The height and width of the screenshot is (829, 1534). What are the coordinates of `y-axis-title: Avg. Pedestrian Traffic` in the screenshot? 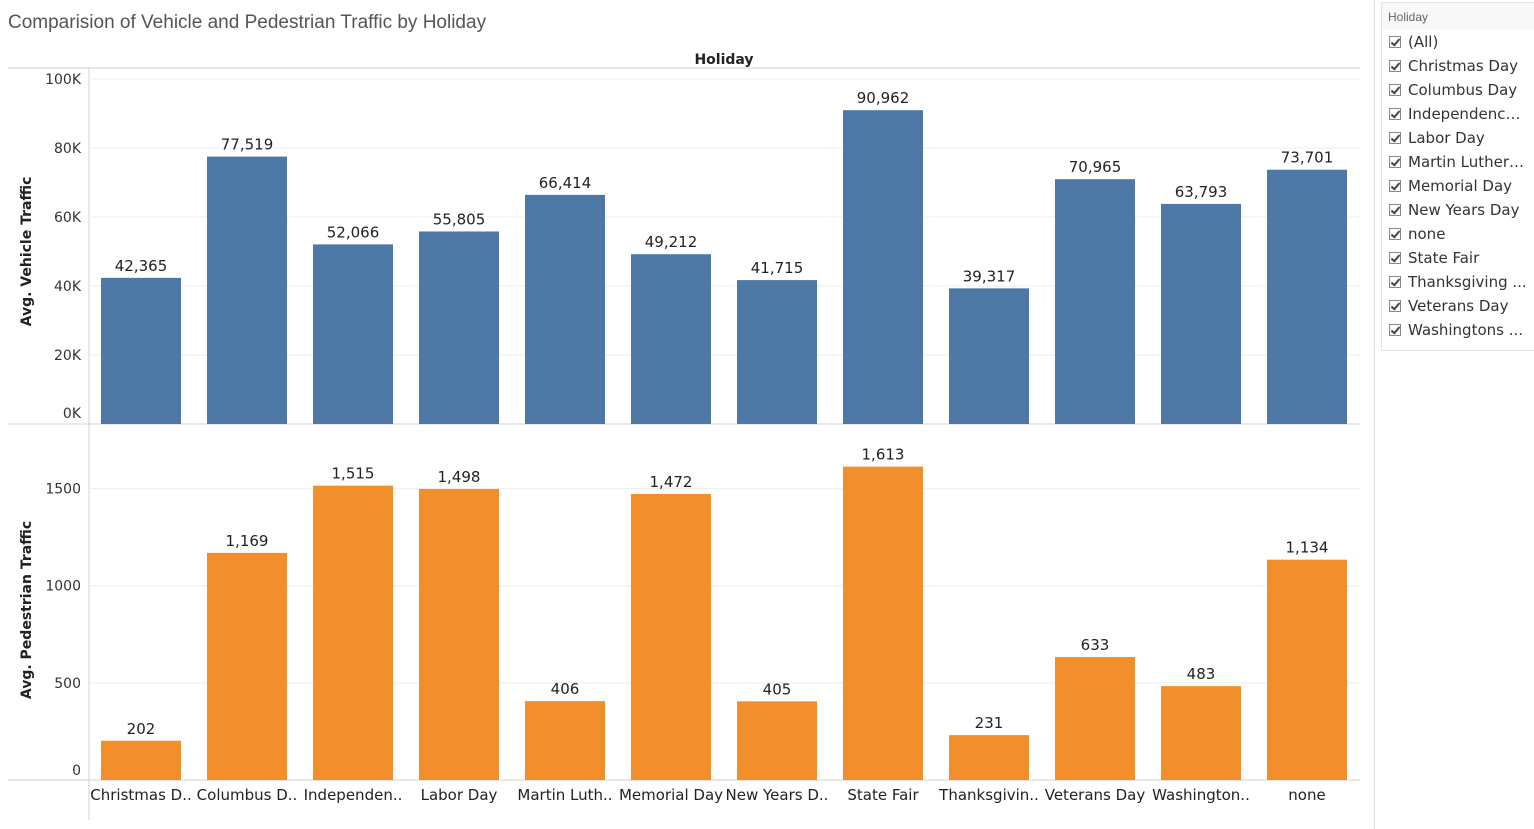 It's located at (27, 610).